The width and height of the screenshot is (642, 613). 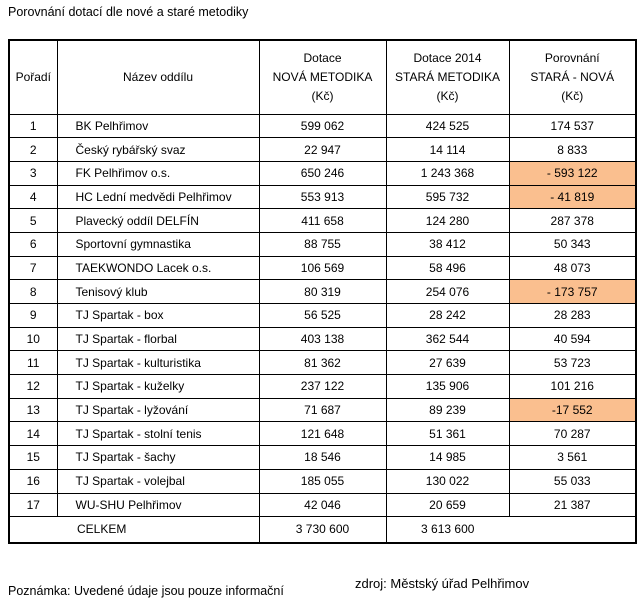 I want to click on diff-amount-cell: 55 033, so click(x=572, y=481).